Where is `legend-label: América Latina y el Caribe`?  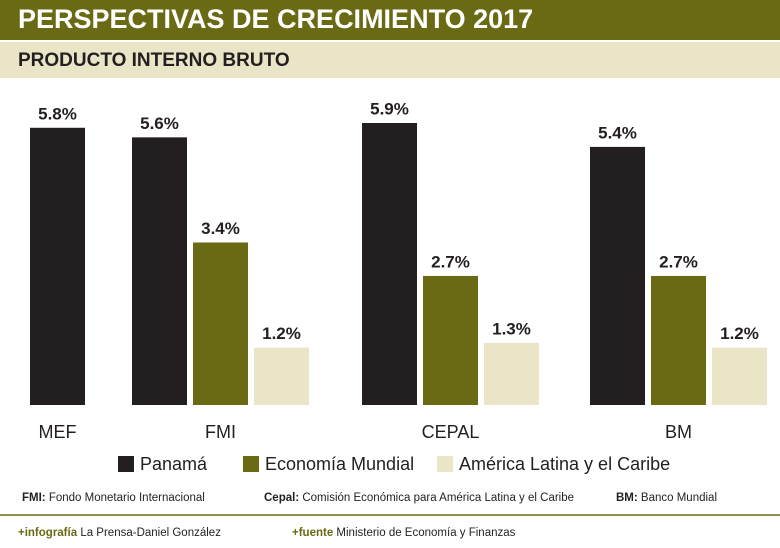
legend-label: América Latina y el Caribe is located at coordinates (564, 464).